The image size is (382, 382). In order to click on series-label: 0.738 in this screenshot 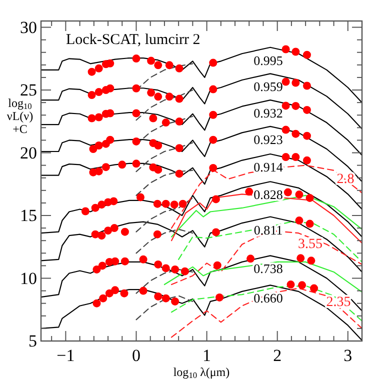, I will do `click(268, 268)`.